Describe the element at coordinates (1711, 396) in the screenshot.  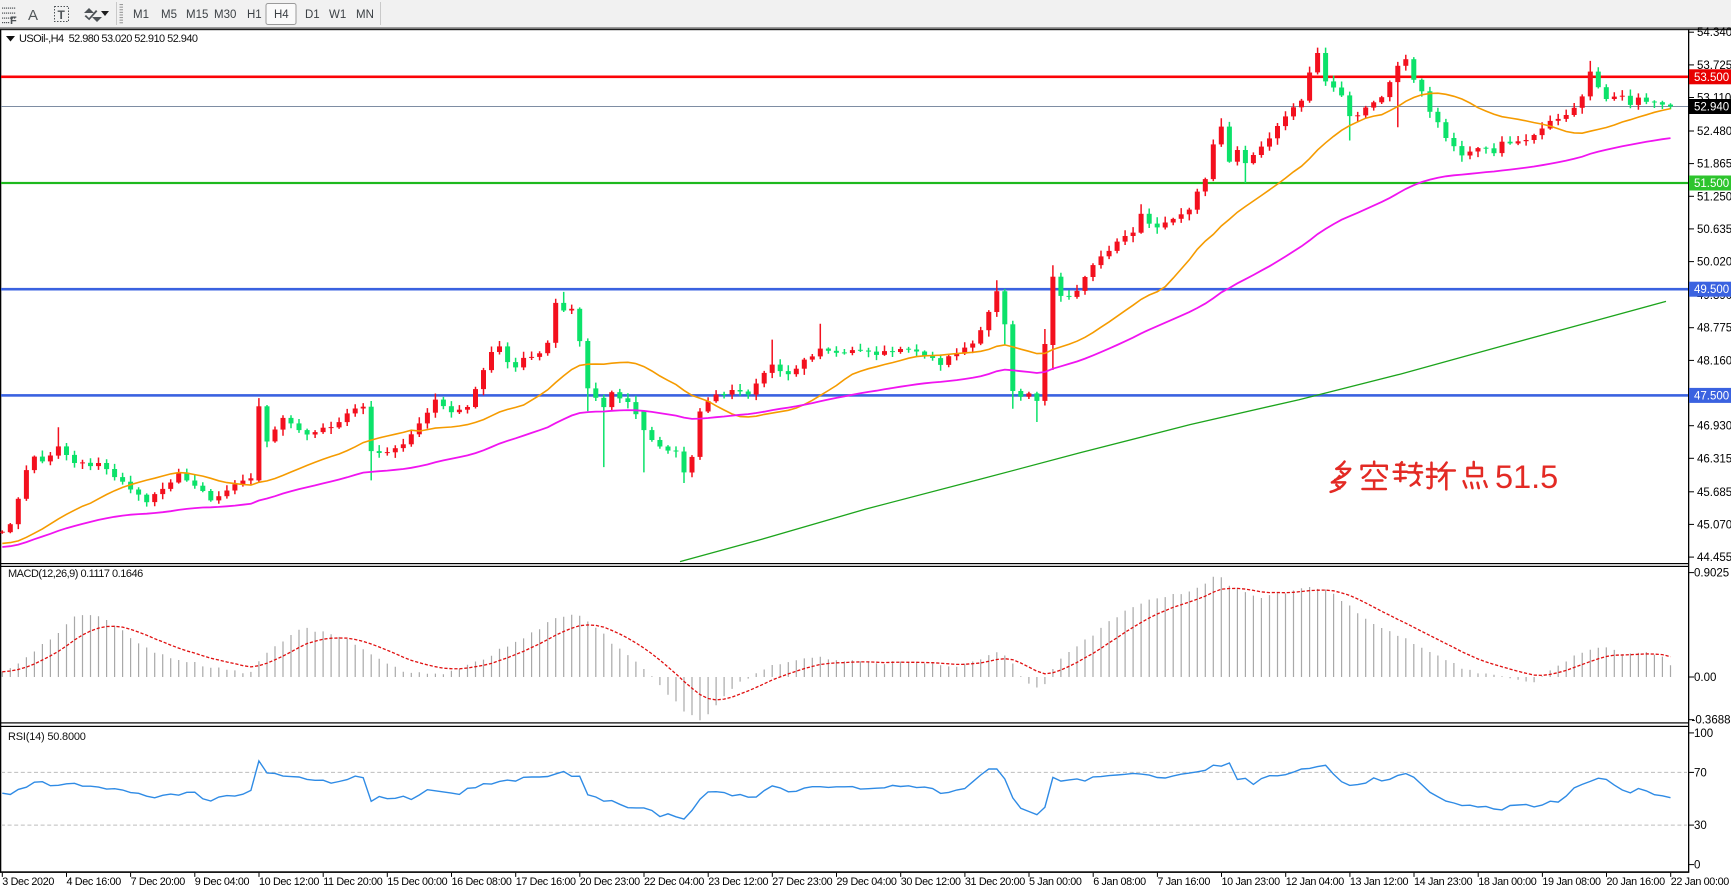
I see `svg-text: 47.500` at that location.